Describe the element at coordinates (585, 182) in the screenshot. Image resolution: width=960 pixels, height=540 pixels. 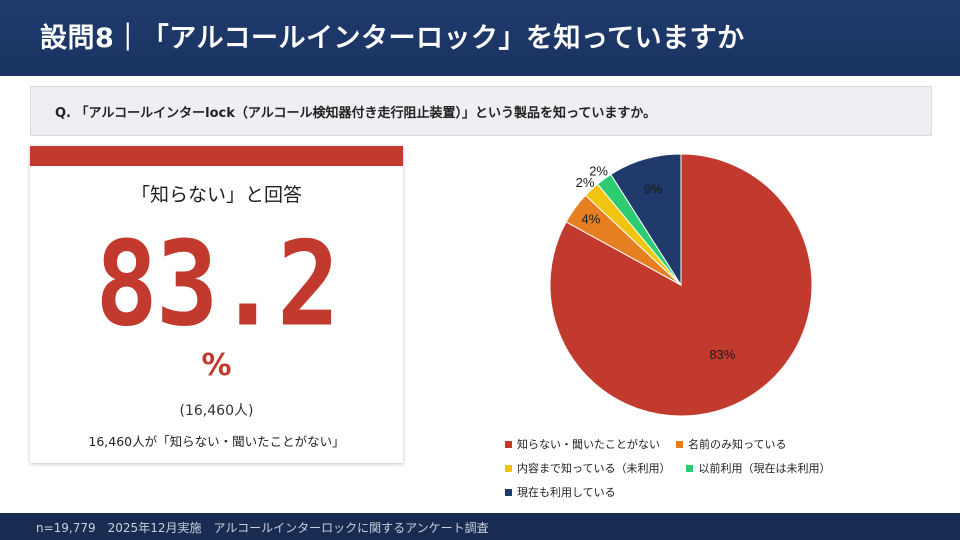
I see `pie-slice-label-3: 2%` at that location.